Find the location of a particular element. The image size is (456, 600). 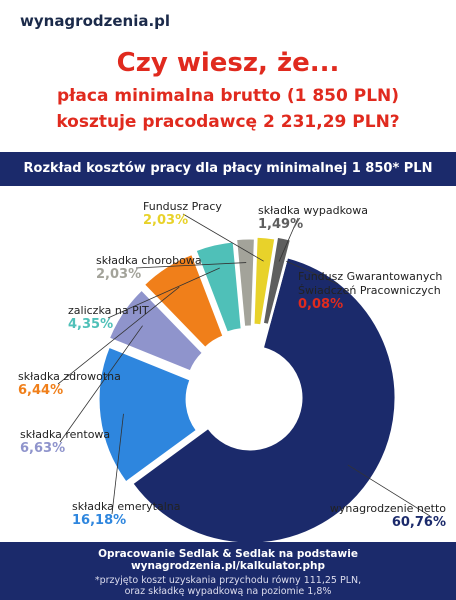

slice-label: składka emerytalna 16,18% is located at coordinates (126, 514).